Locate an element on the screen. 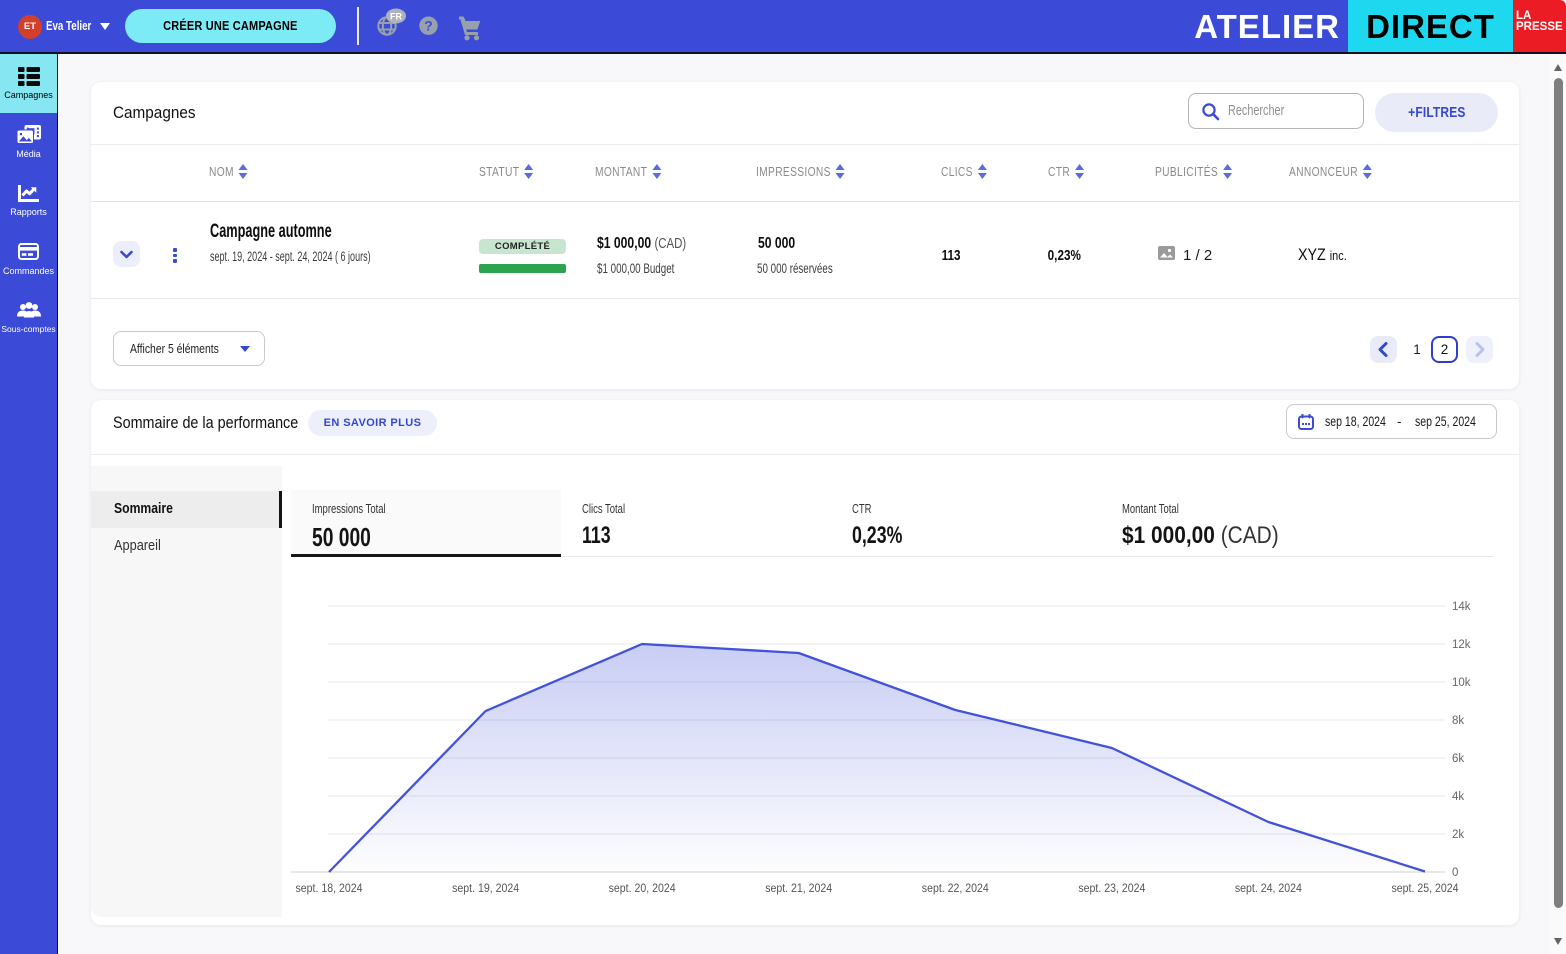 This screenshot has height=954, width=1566. svg-text: 12k is located at coordinates (1461, 645).